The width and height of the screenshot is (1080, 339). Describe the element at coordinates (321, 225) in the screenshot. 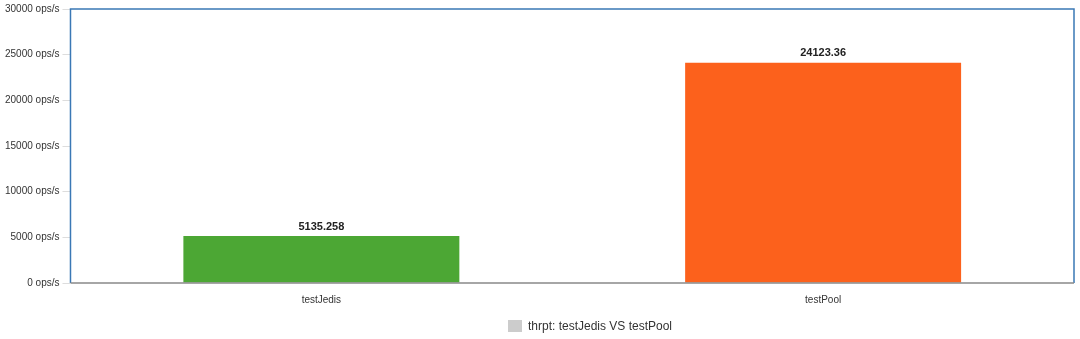

I see `data-label: 5135.258` at that location.